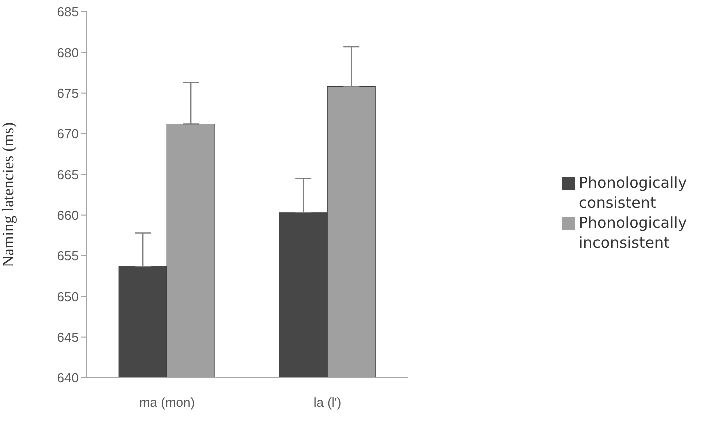 This screenshot has width=706, height=426. What do you see at coordinates (633, 233) in the screenshot?
I see `legend-label: Phonologically inconsistent` at bounding box center [633, 233].